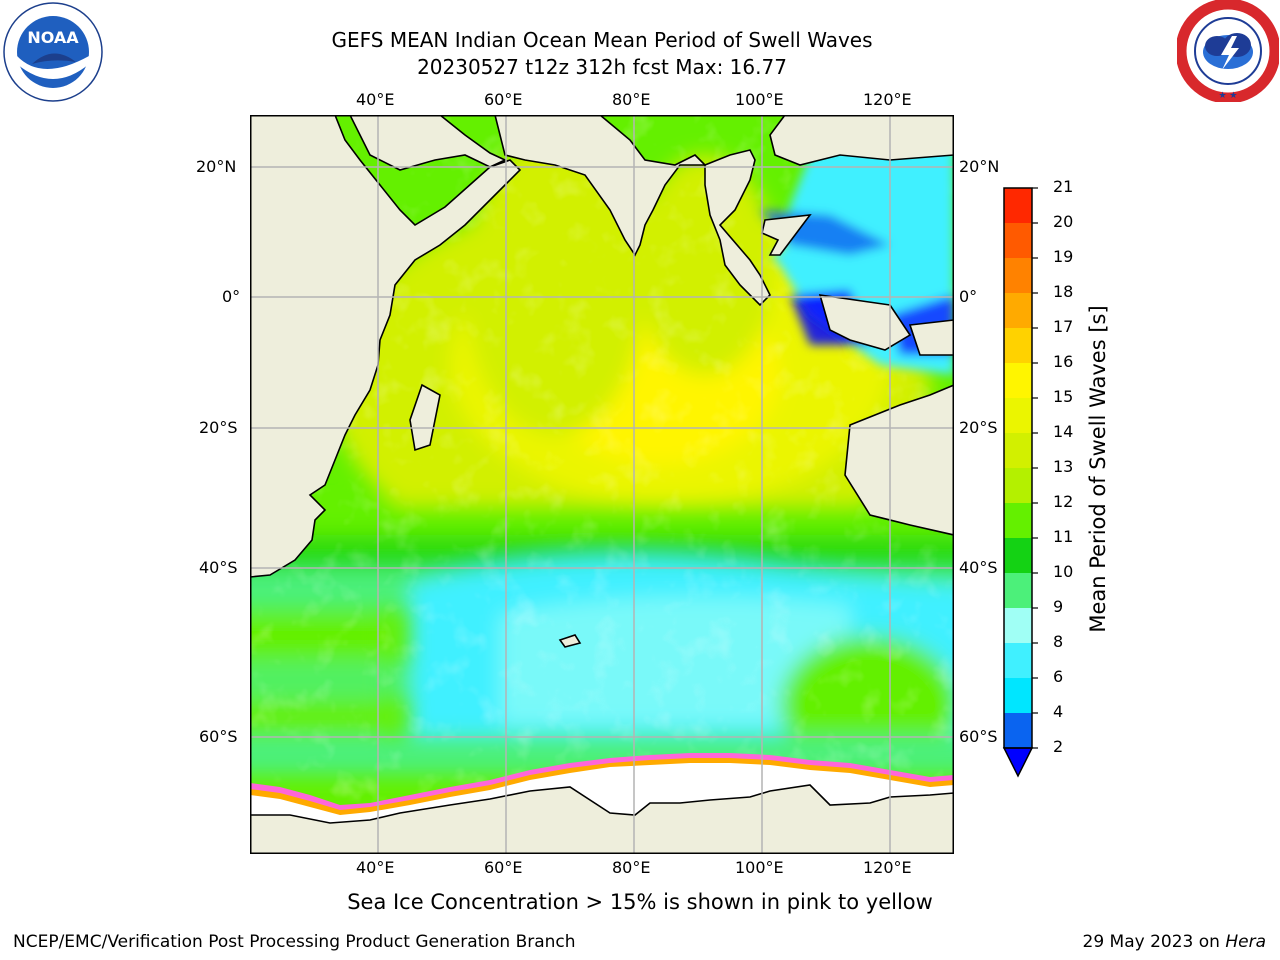  Describe the element at coordinates (503, 867) in the screenshot. I see `lon-tick-bottom-60e: 60°E` at that location.